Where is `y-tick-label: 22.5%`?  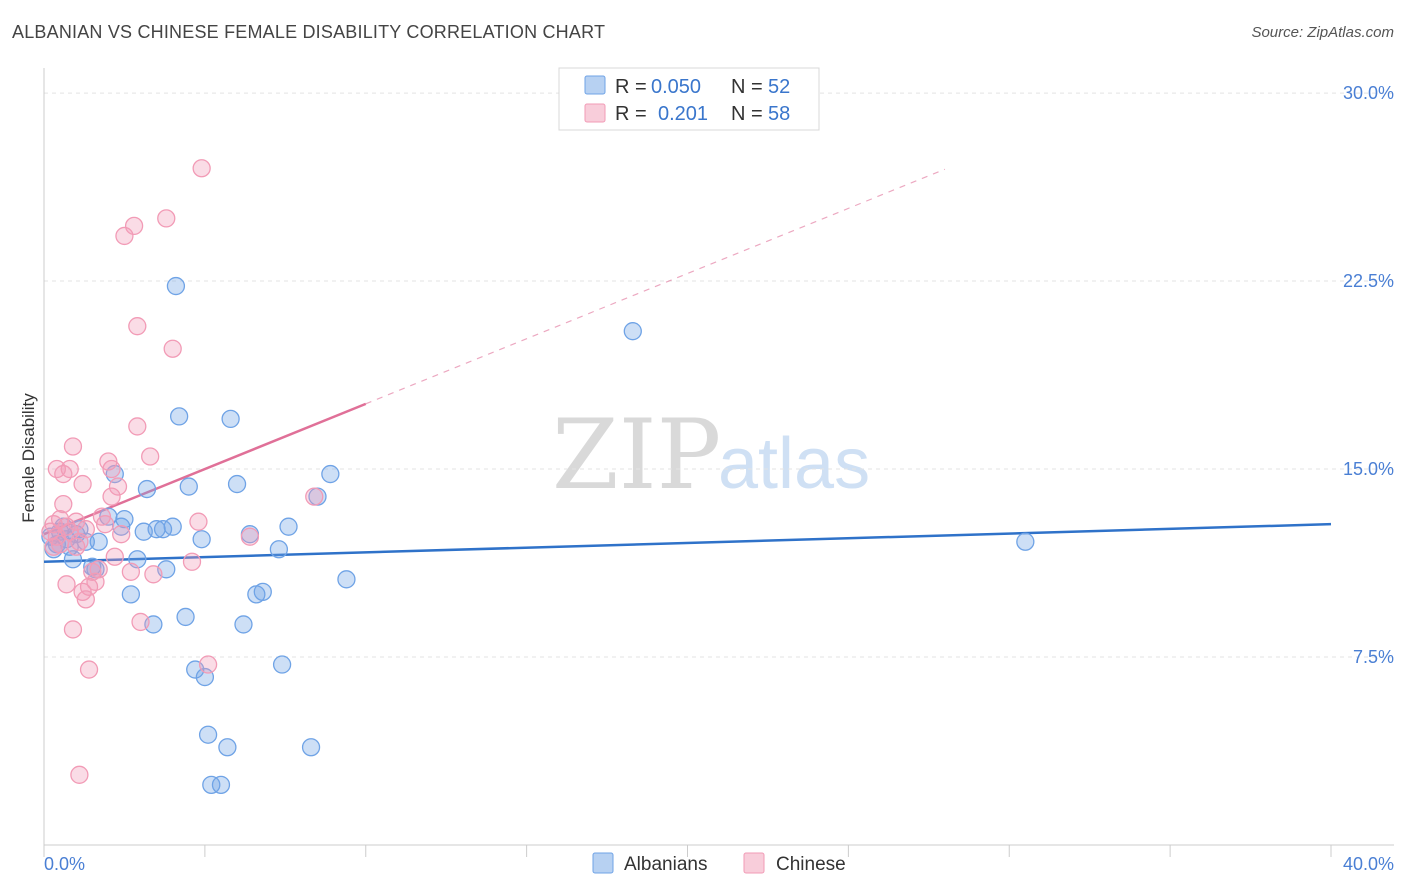 y-tick-label: 22.5% is located at coordinates (1368, 281).